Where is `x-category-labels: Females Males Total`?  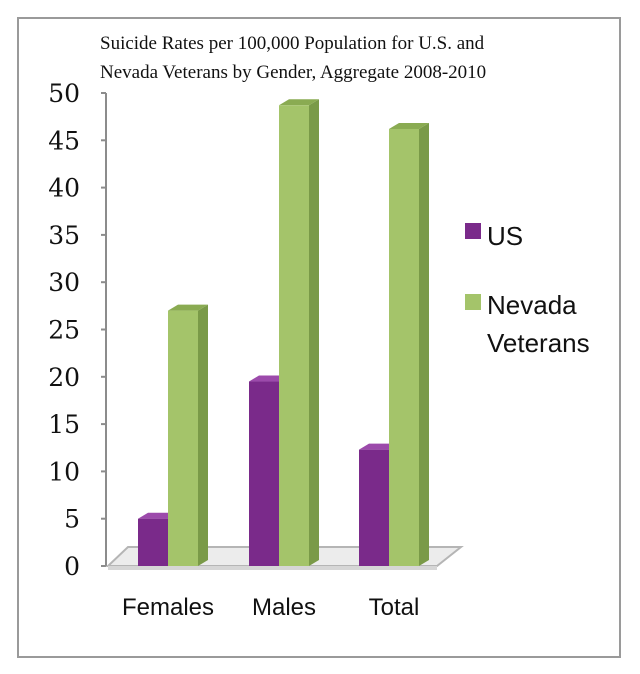
x-category-labels: Females Males Total is located at coordinates (270, 607).